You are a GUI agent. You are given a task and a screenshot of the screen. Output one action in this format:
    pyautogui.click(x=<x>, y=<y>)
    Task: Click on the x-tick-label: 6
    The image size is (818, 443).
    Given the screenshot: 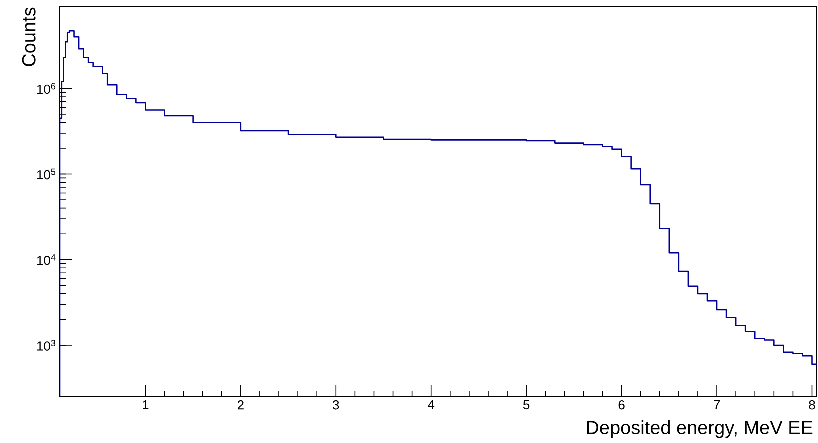 What is the action you would take?
    pyautogui.click(x=621, y=405)
    